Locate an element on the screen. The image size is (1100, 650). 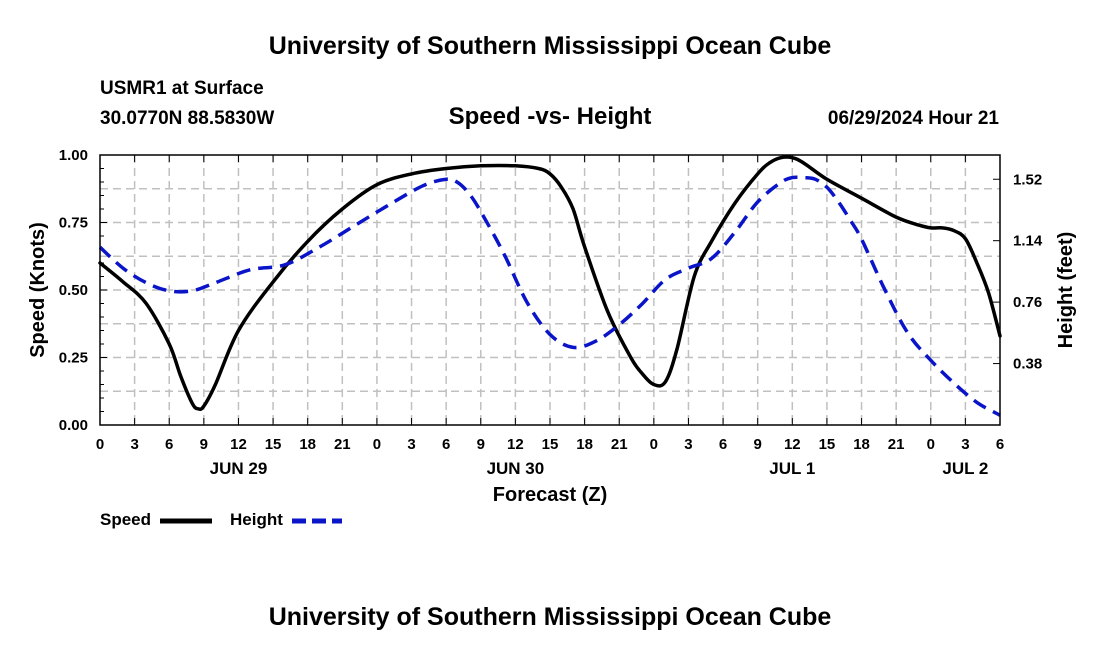
y-right-tick-label: 1.14 is located at coordinates (1028, 241).